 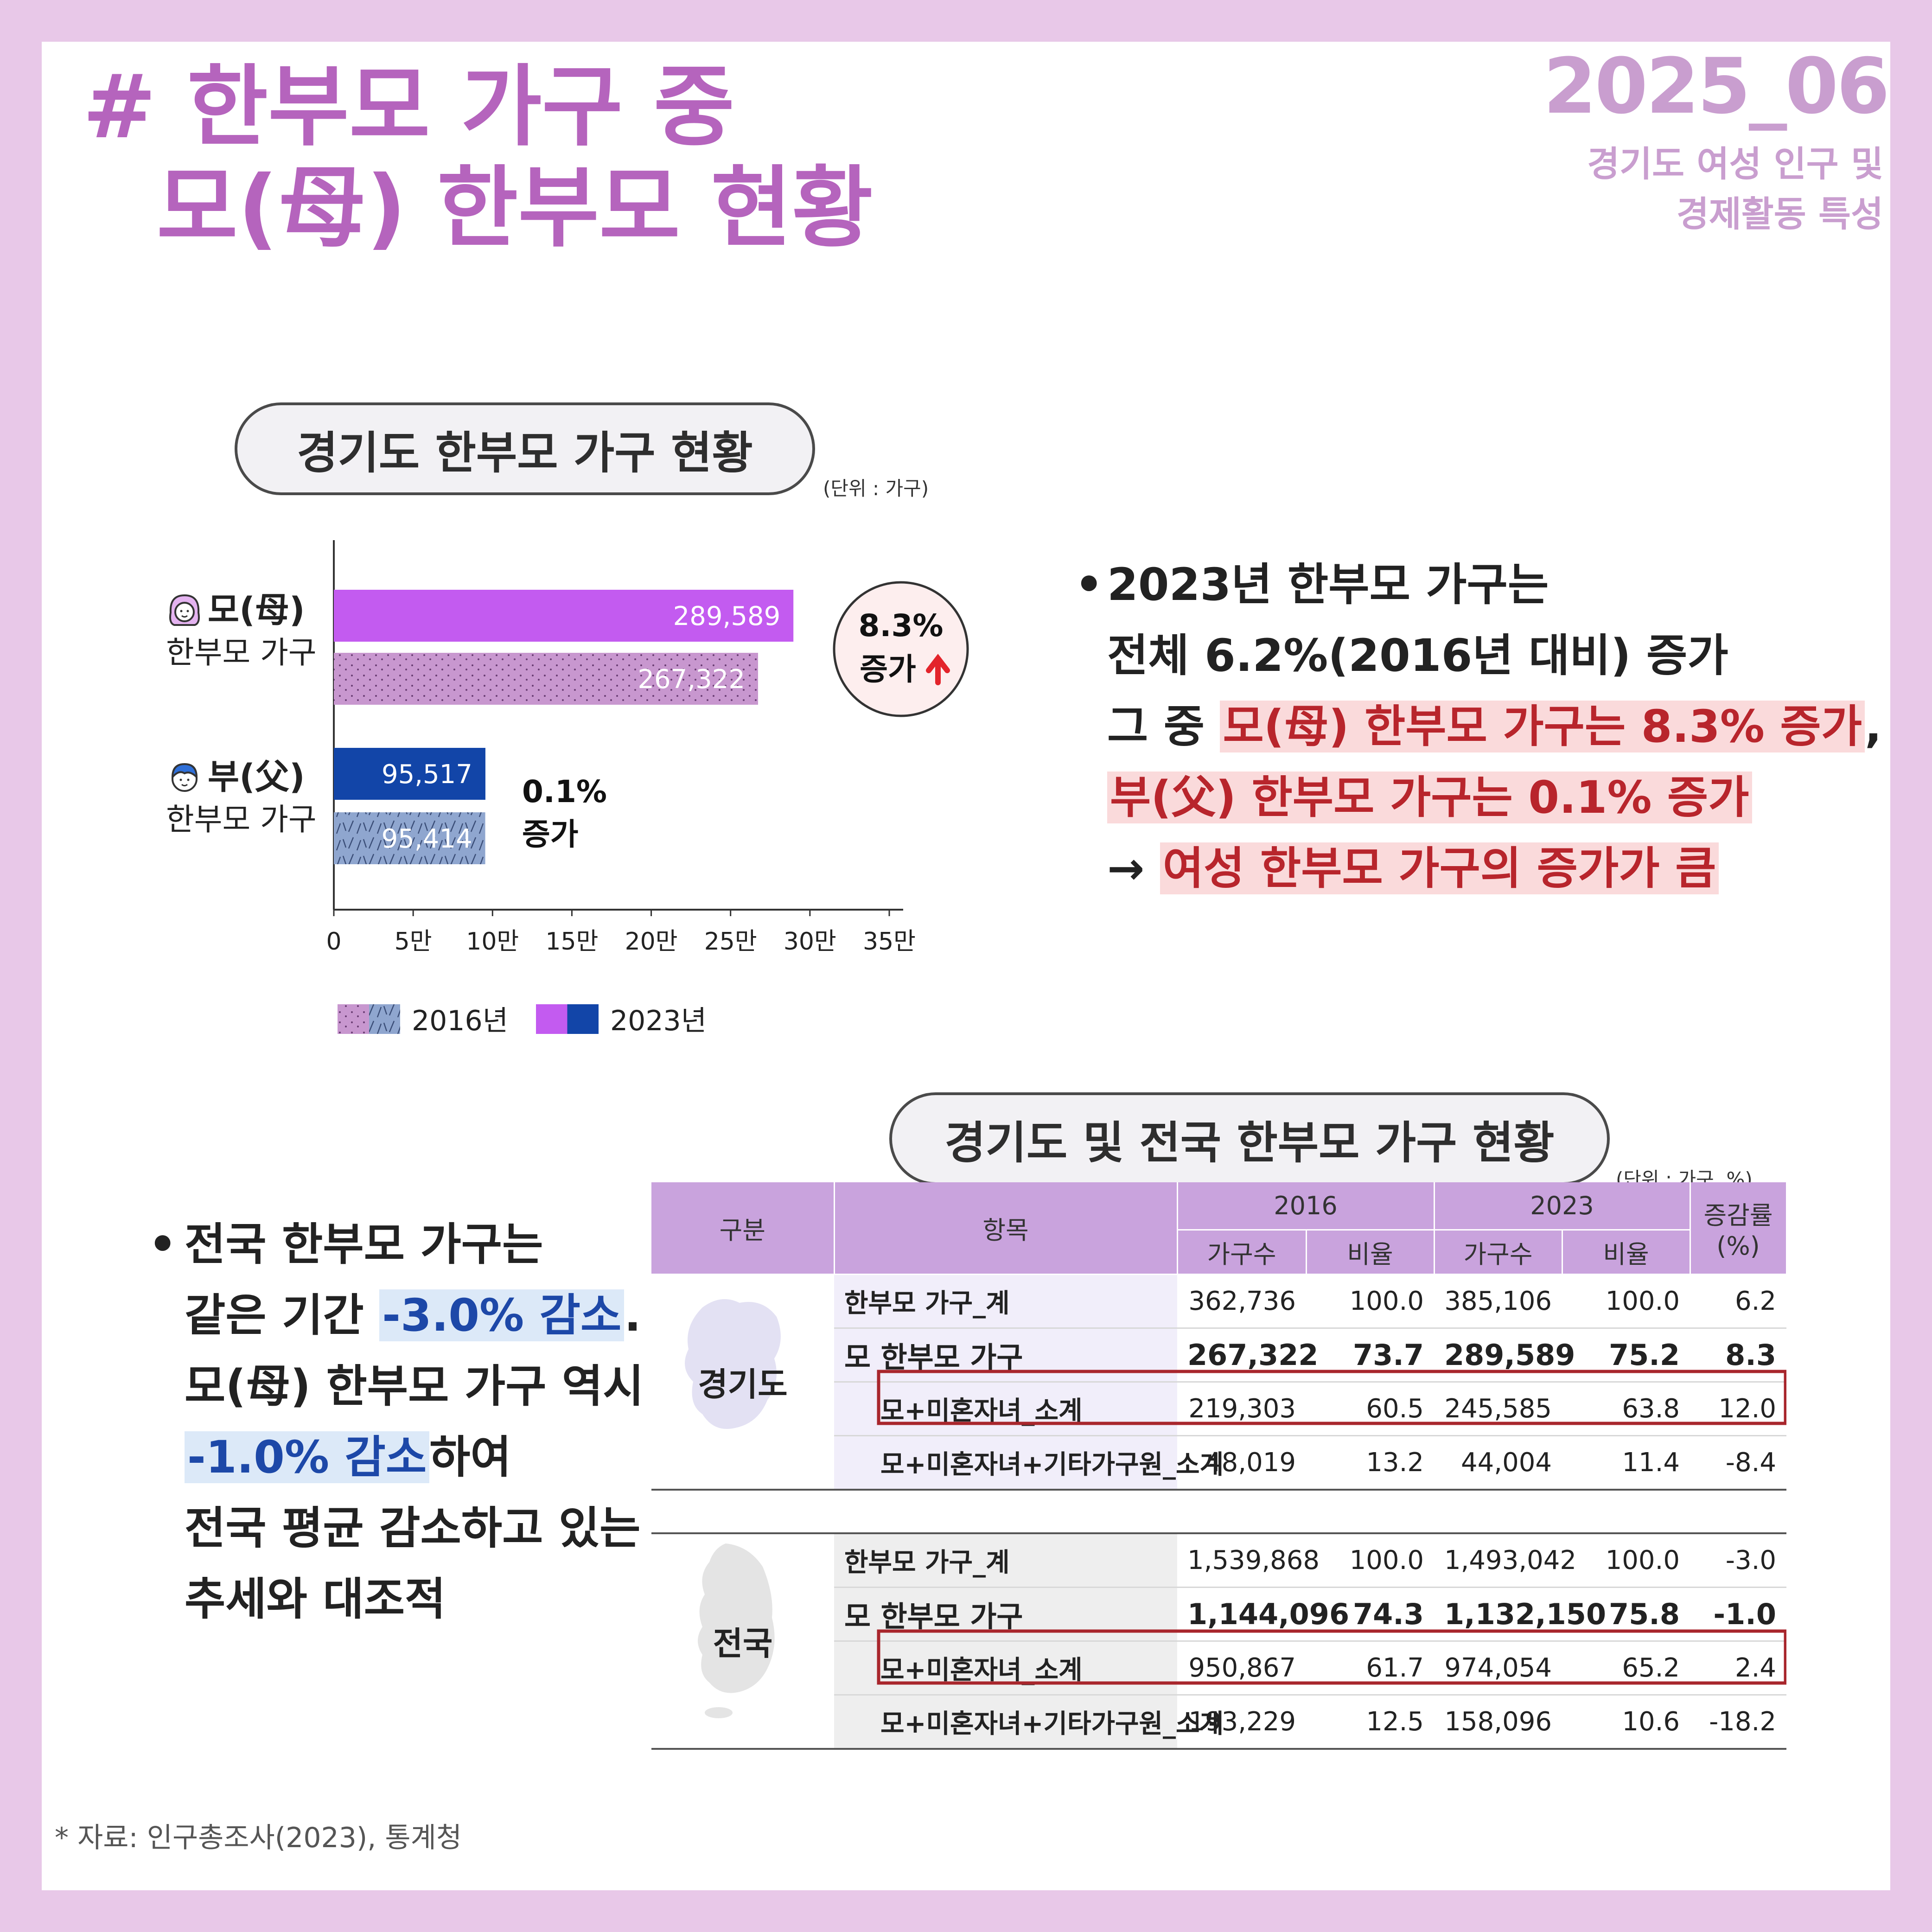 I want to click on table-cell-r2023: 100.0, so click(x=1626, y=1301).